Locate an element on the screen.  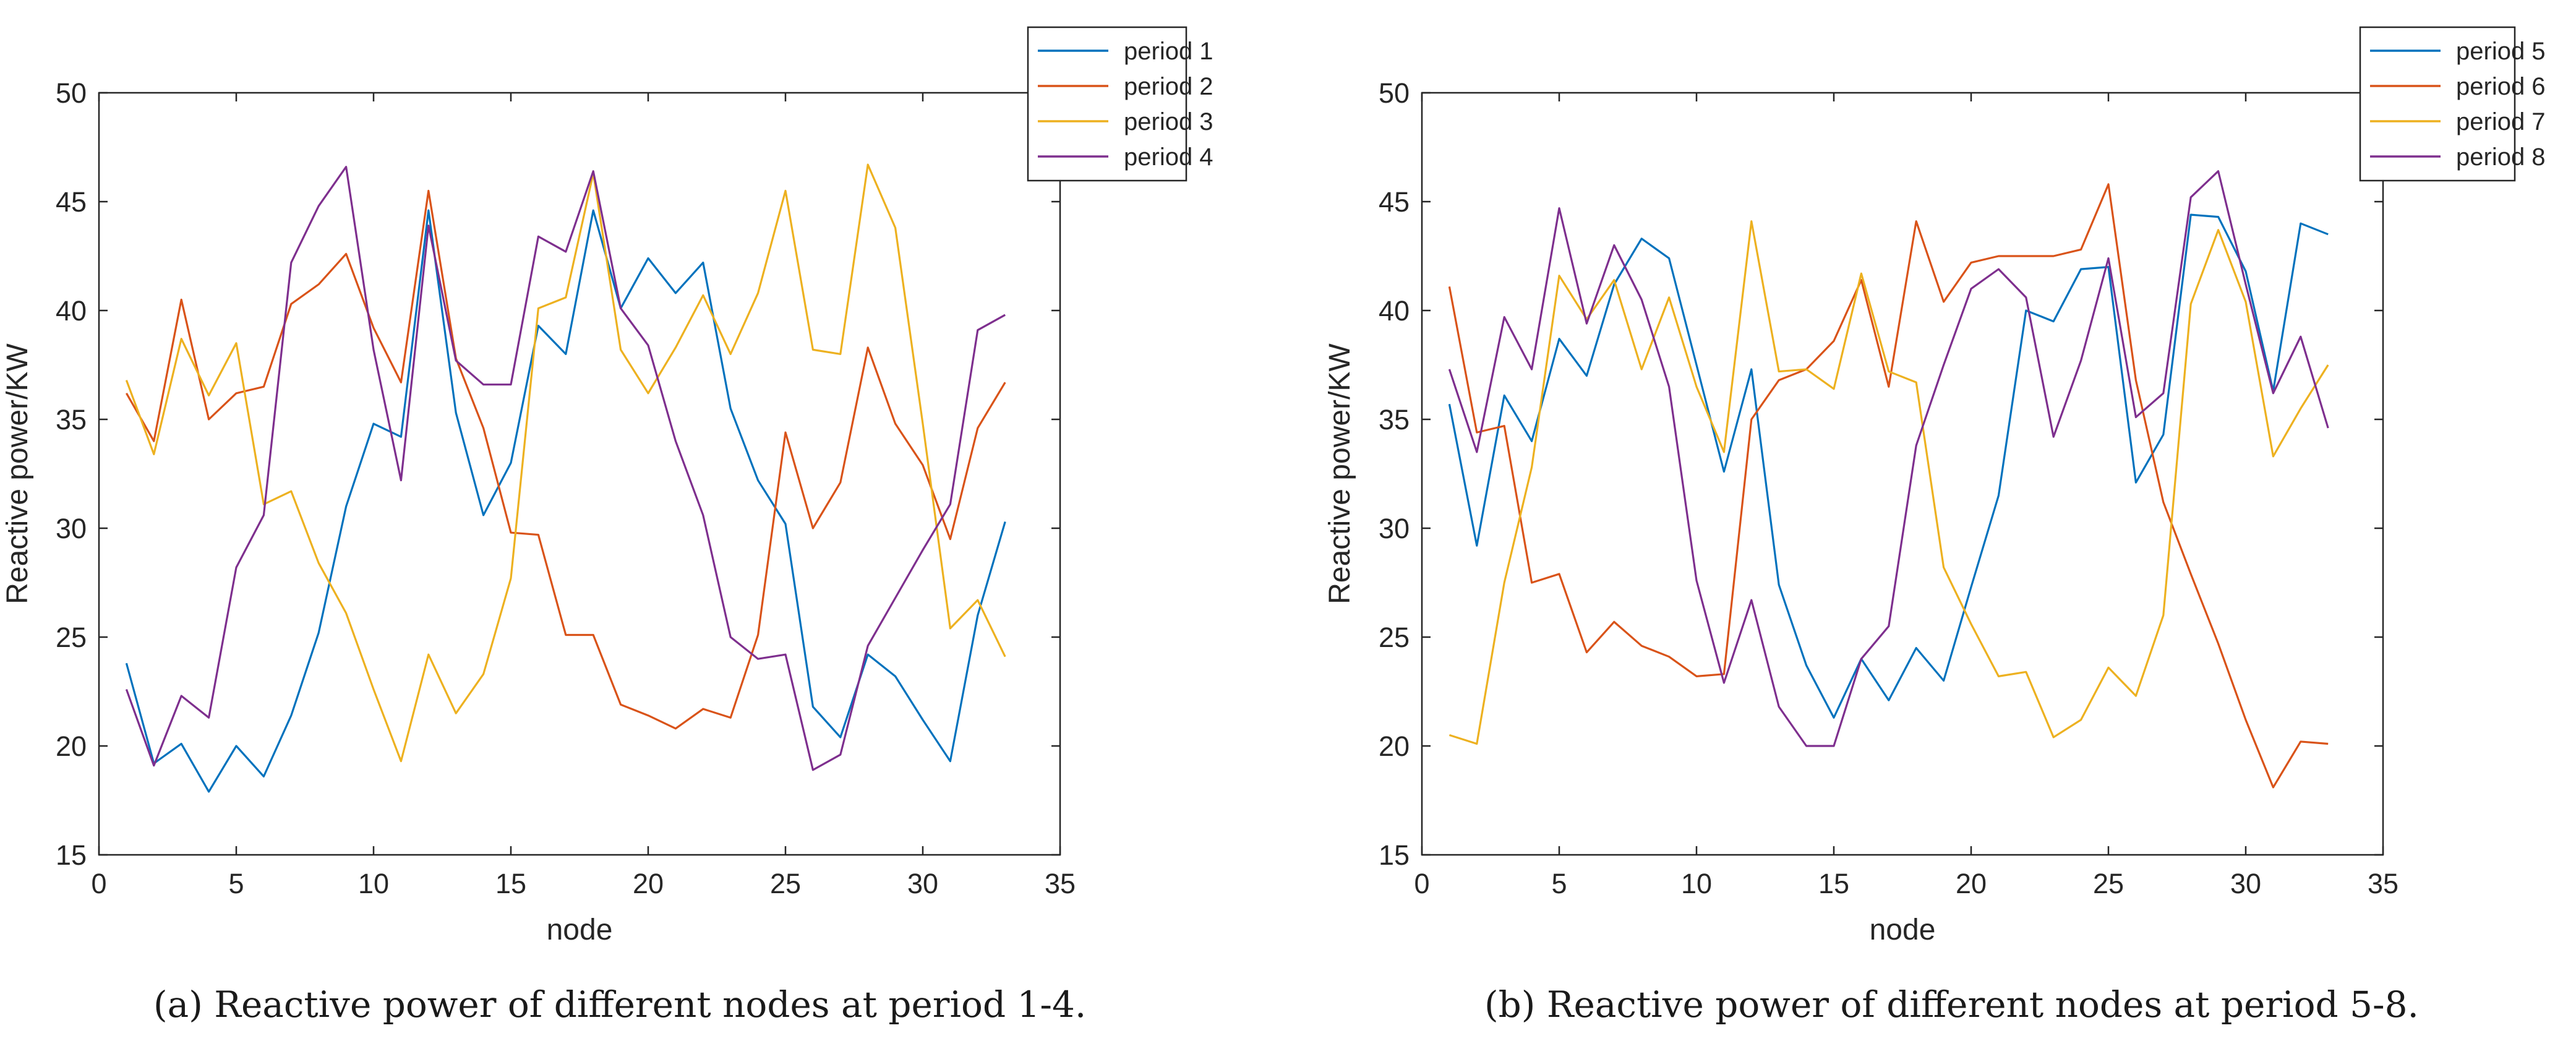
x-tick-label: 25 is located at coordinates (2108, 883).